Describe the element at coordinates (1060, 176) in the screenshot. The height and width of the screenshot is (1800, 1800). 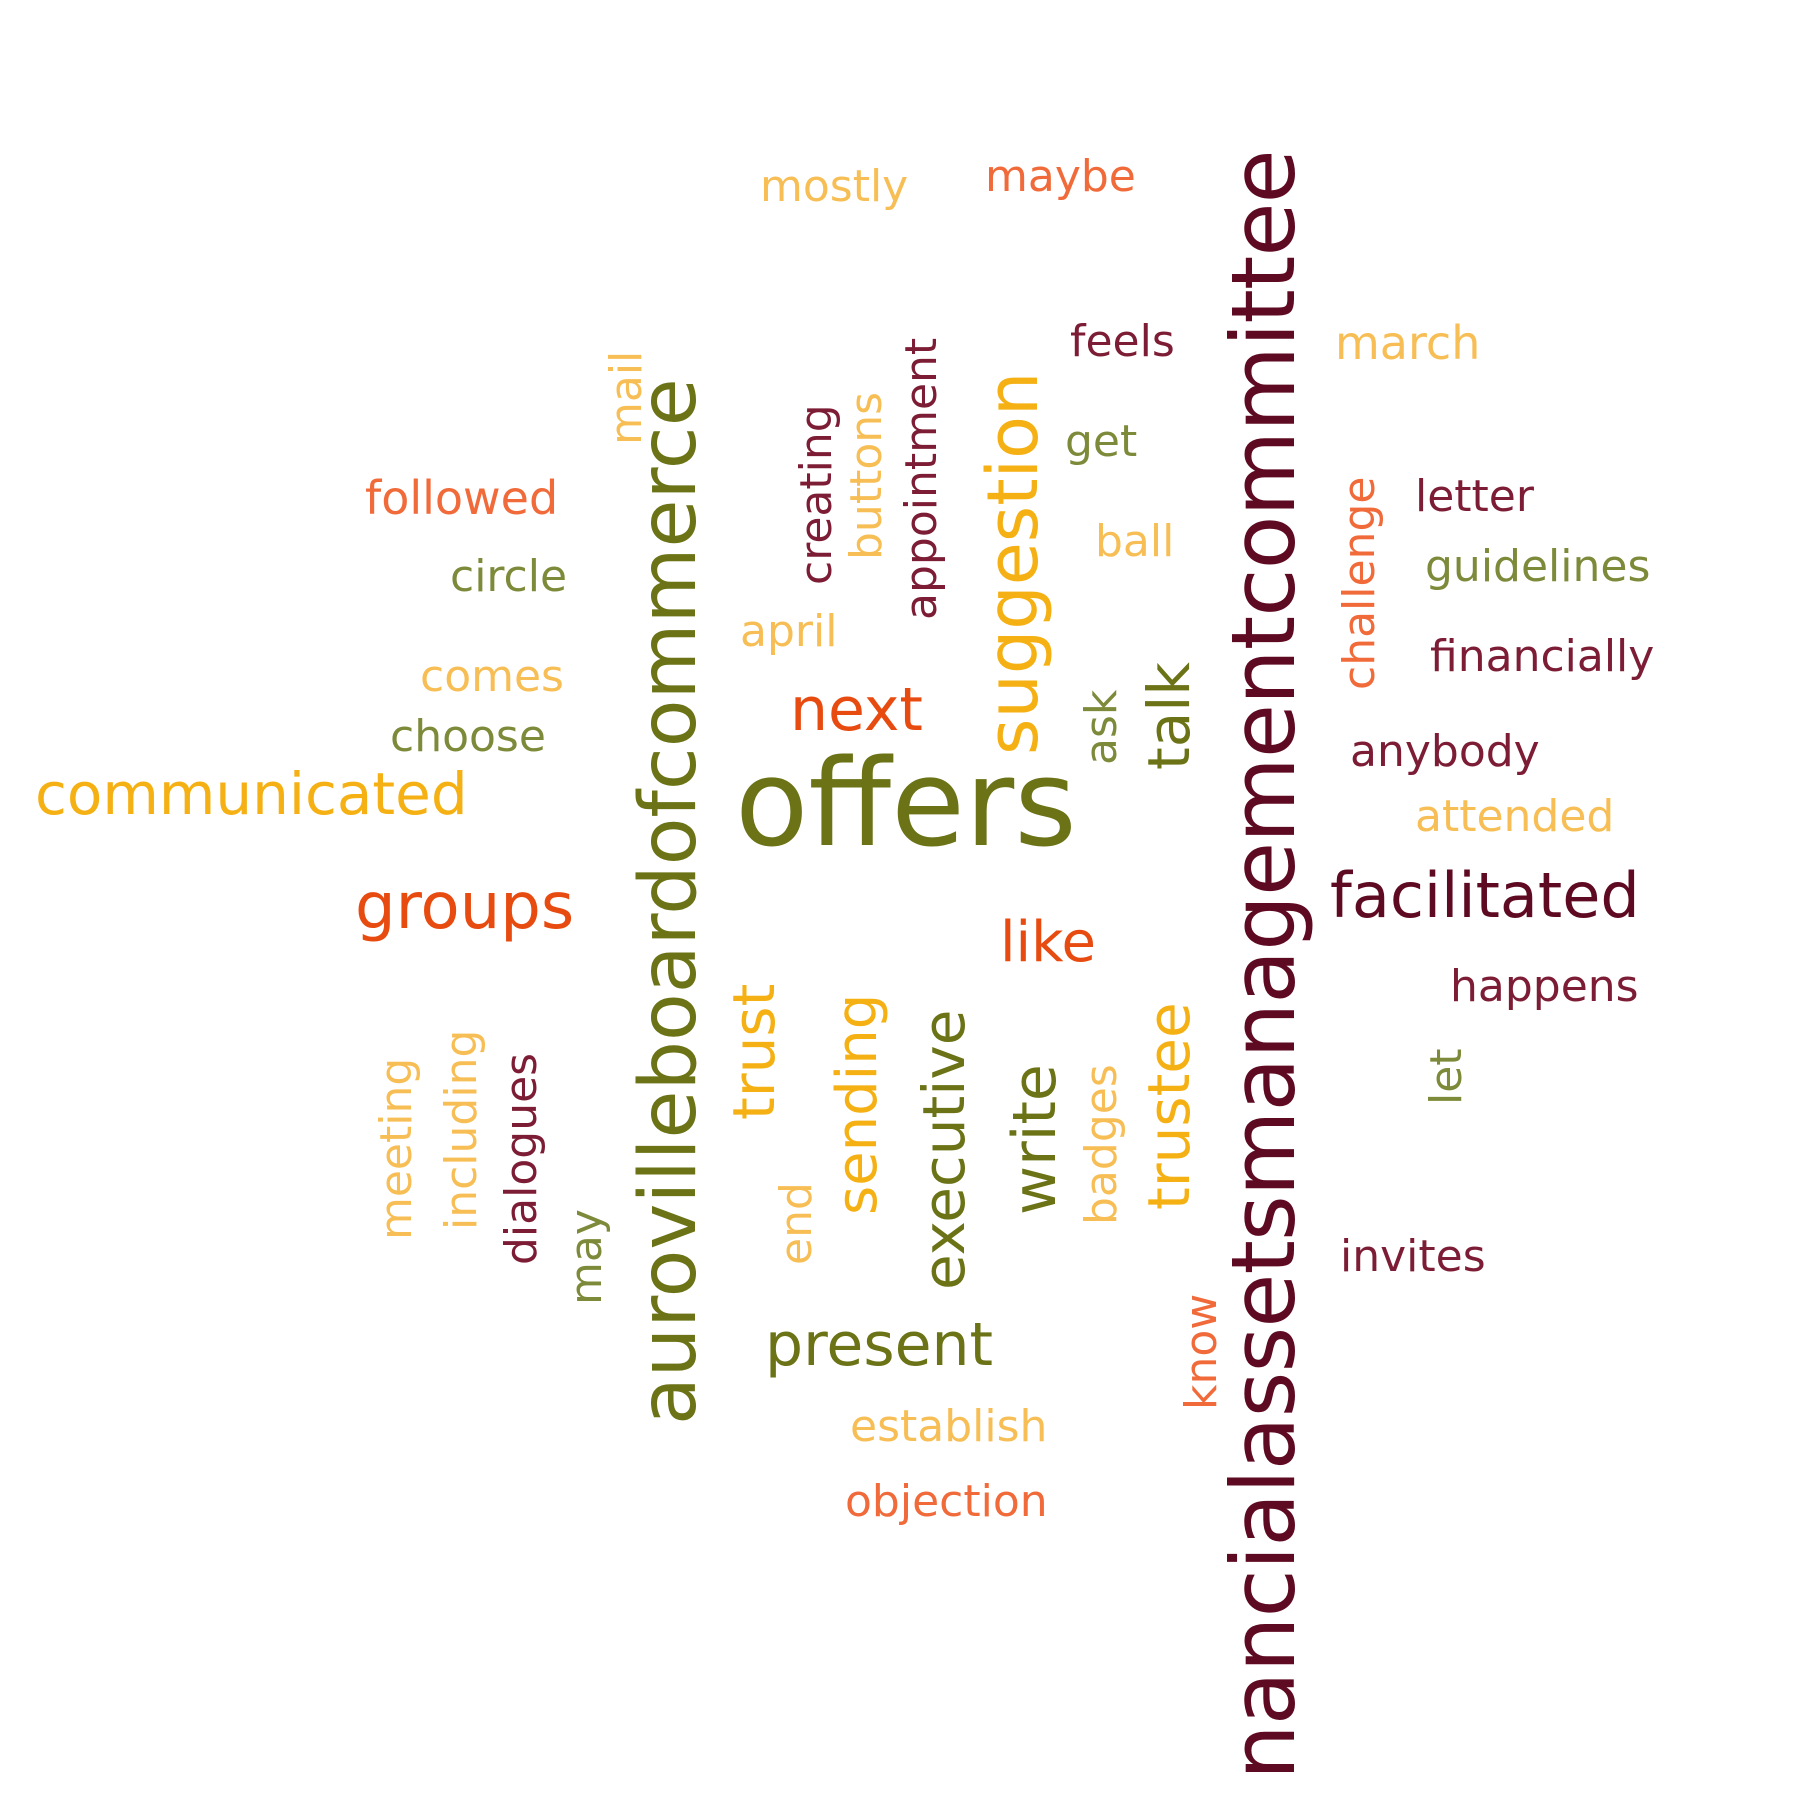
I see `word-maybe: maybe` at that location.